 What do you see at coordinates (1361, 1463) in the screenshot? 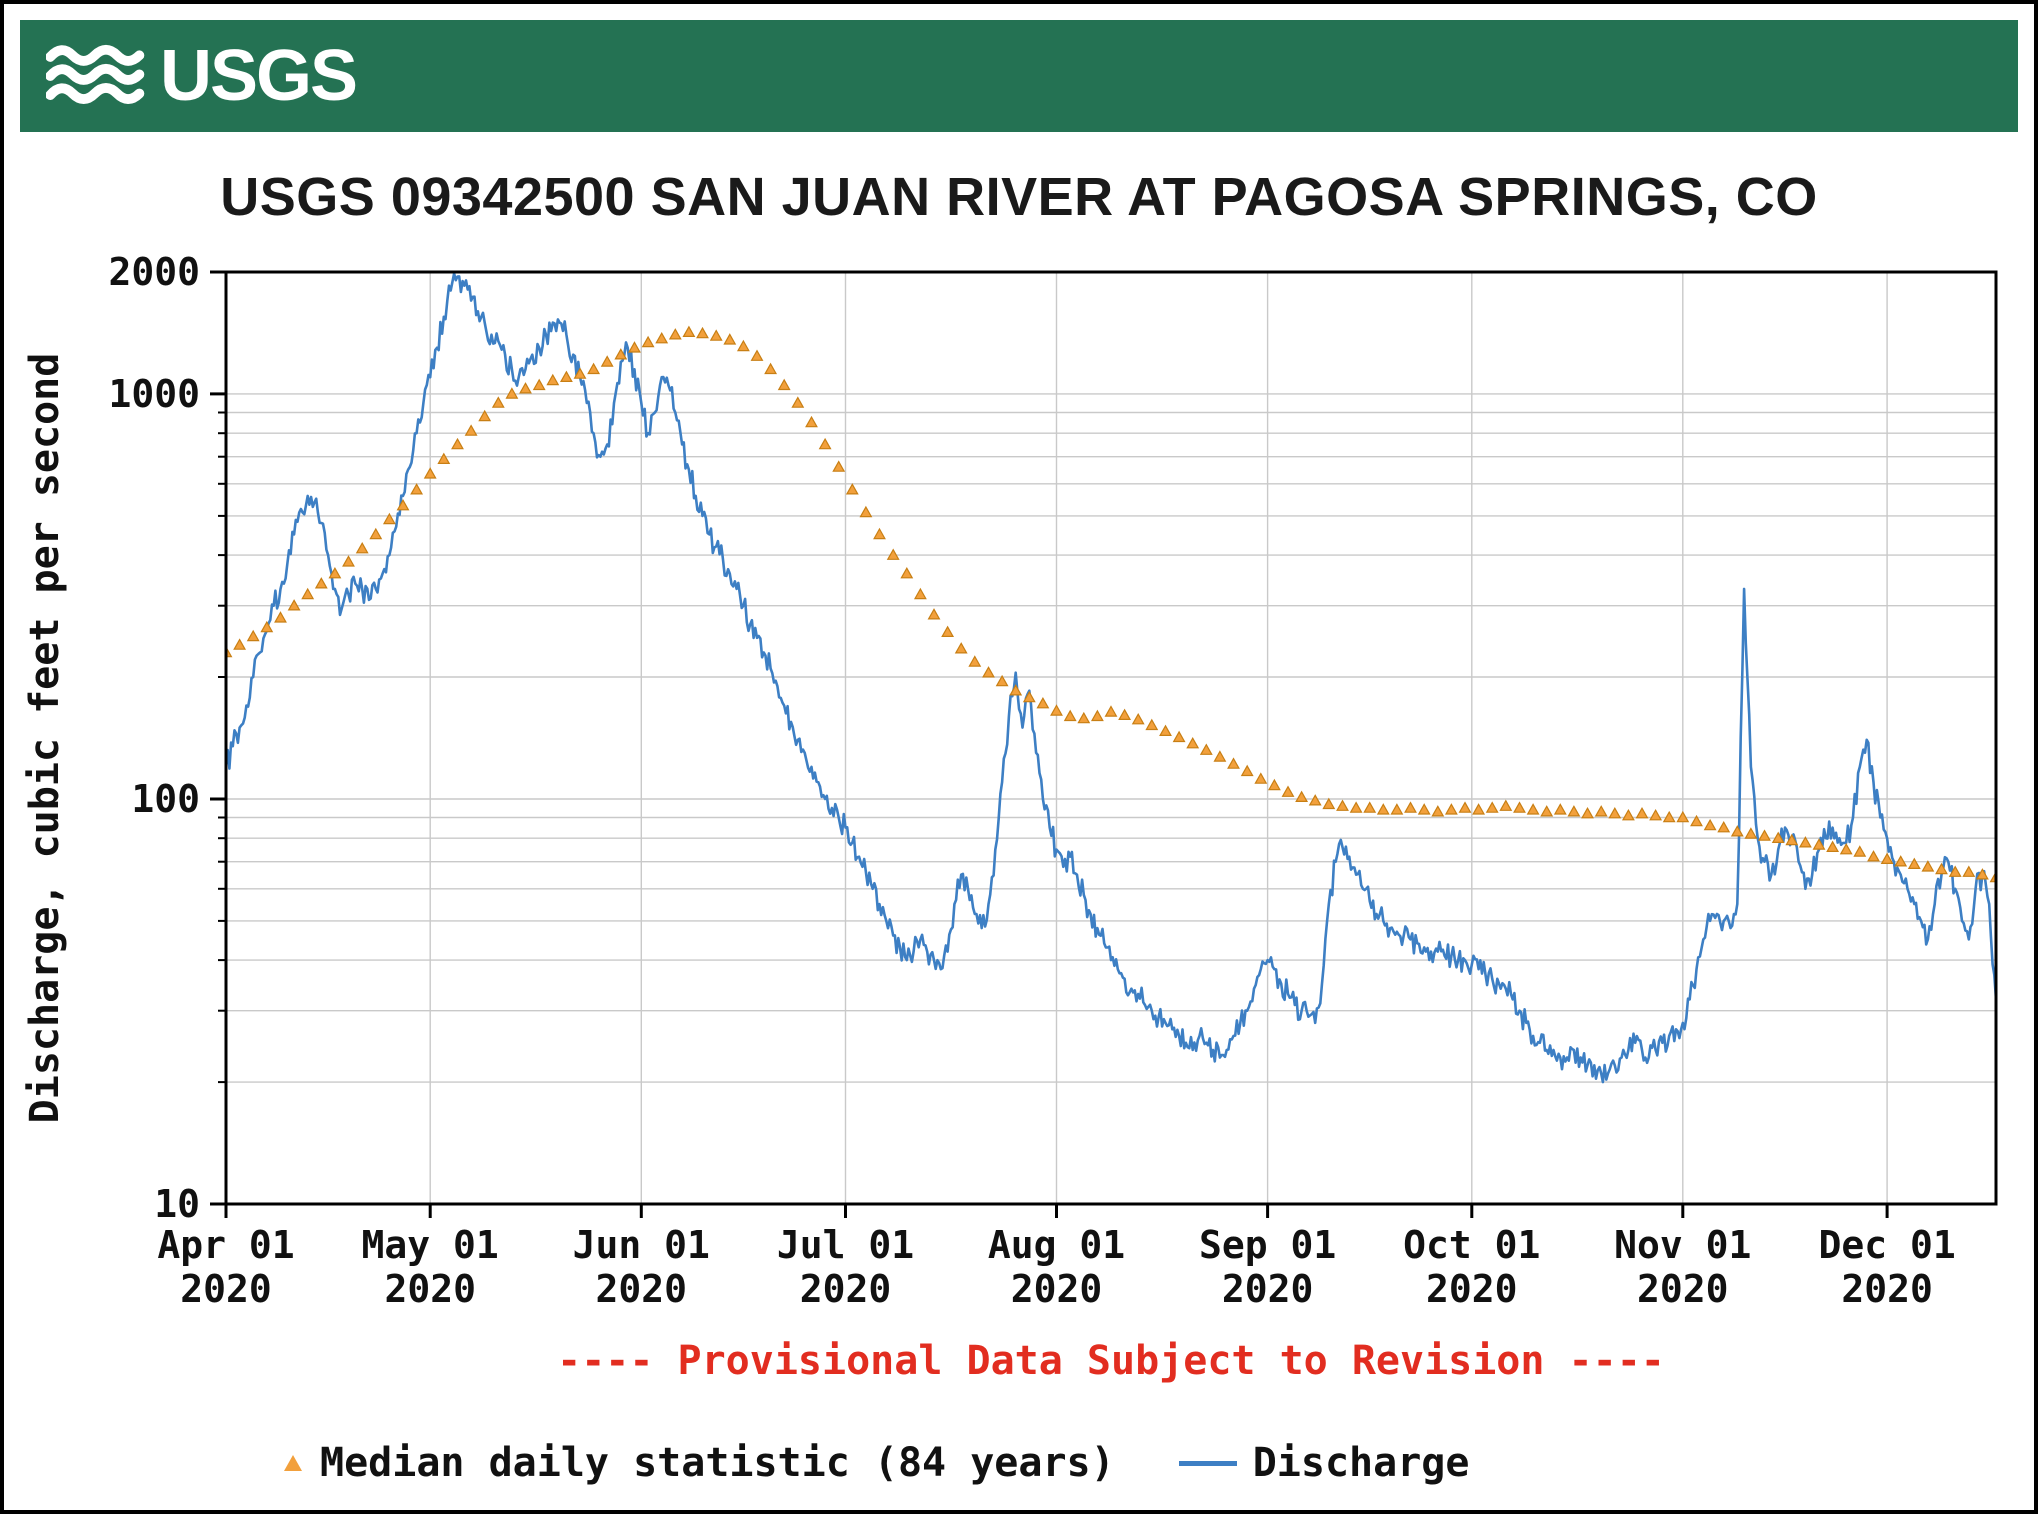
I see `legend-label-discharge: Discharge` at bounding box center [1361, 1463].